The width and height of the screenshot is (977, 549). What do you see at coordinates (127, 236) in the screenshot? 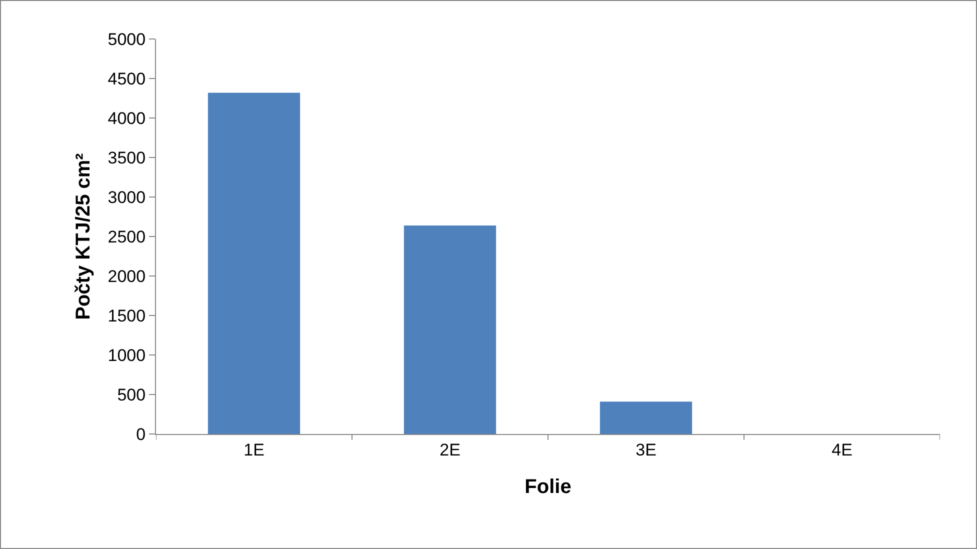
I see `y-tick-label: 2500` at bounding box center [127, 236].